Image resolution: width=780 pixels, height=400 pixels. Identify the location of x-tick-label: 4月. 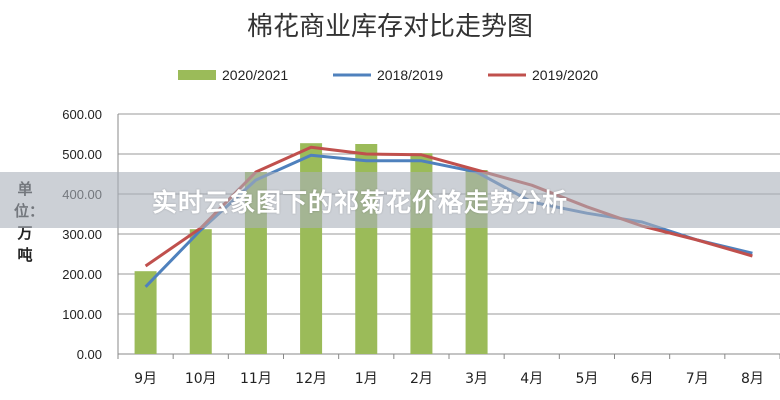
(531, 379).